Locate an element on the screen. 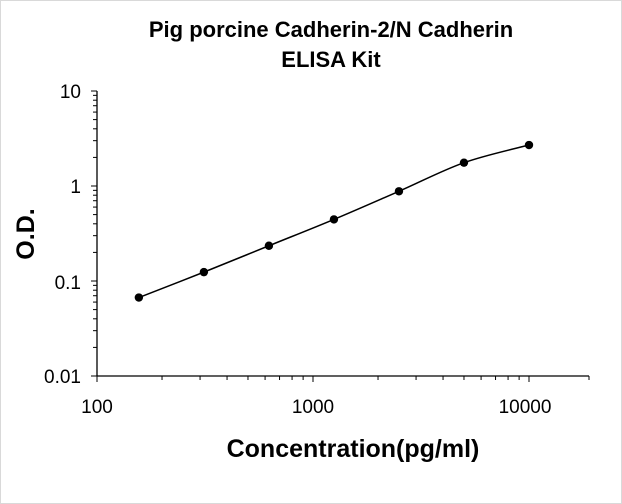 This screenshot has width=622, height=504. x-tick-label-1000: 1000 is located at coordinates (313, 407).